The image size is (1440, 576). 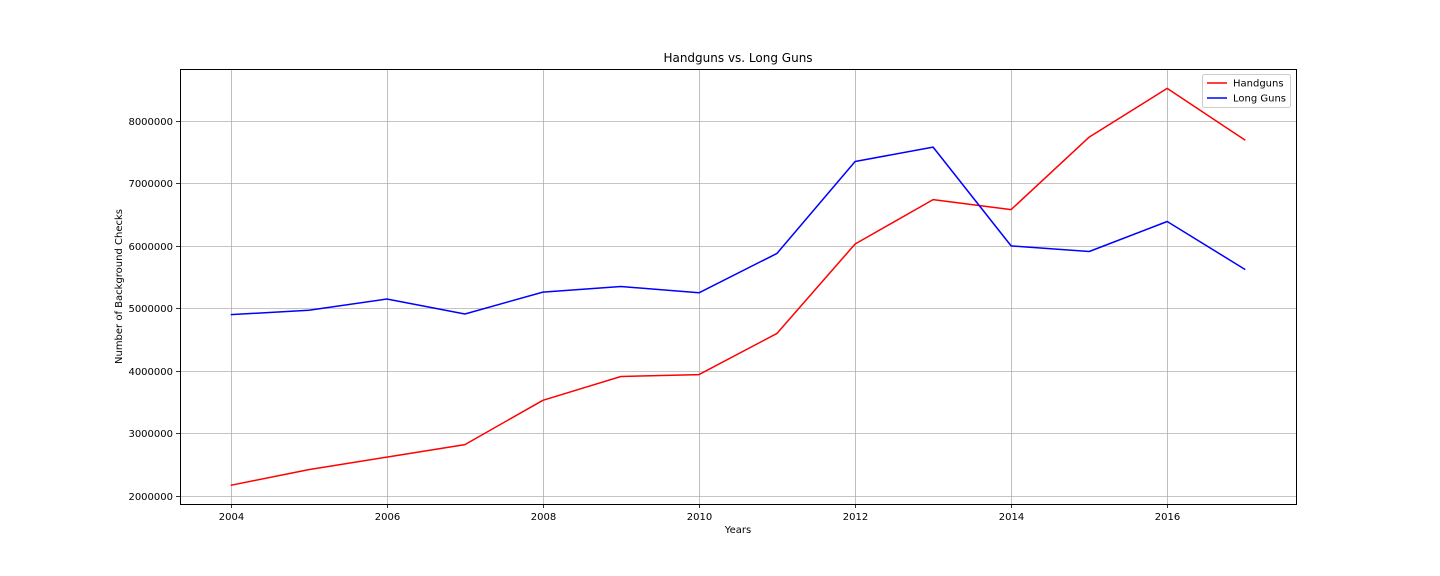 I want to click on y-tick-label: 2000000, so click(x=150, y=497).